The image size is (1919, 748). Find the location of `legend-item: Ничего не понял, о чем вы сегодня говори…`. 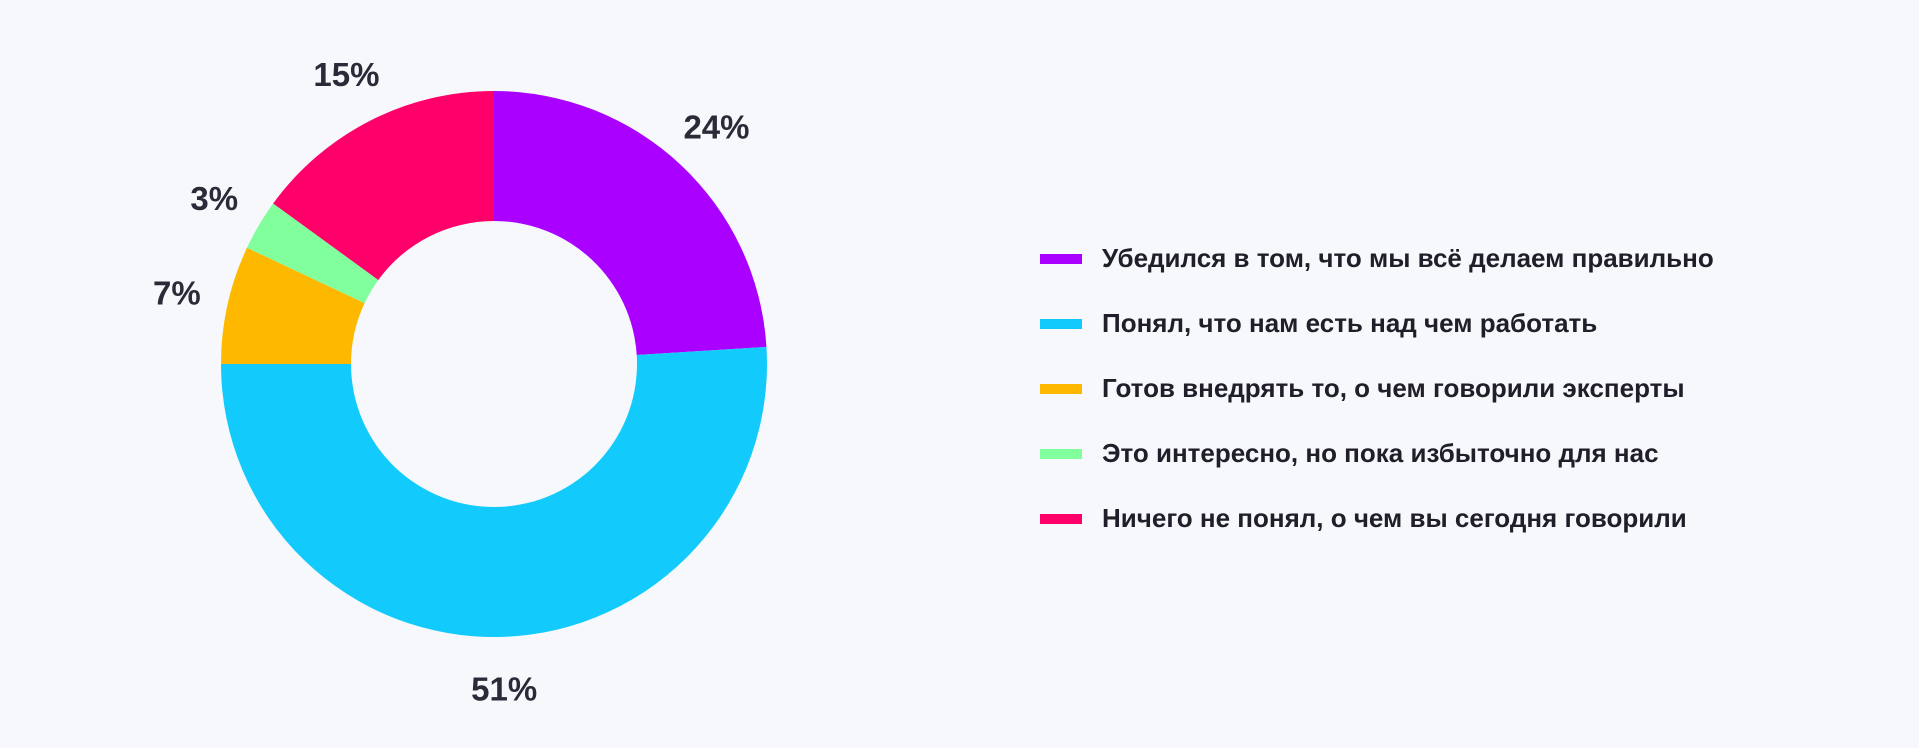

legend-item: Ничего не понял, о чем вы сегодня говори… is located at coordinates (1377, 518).